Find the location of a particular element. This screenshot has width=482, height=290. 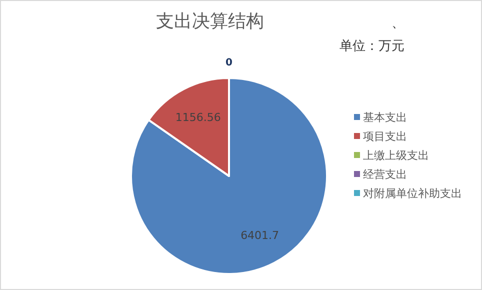

legend-label: 项目支出 is located at coordinates (385, 136).